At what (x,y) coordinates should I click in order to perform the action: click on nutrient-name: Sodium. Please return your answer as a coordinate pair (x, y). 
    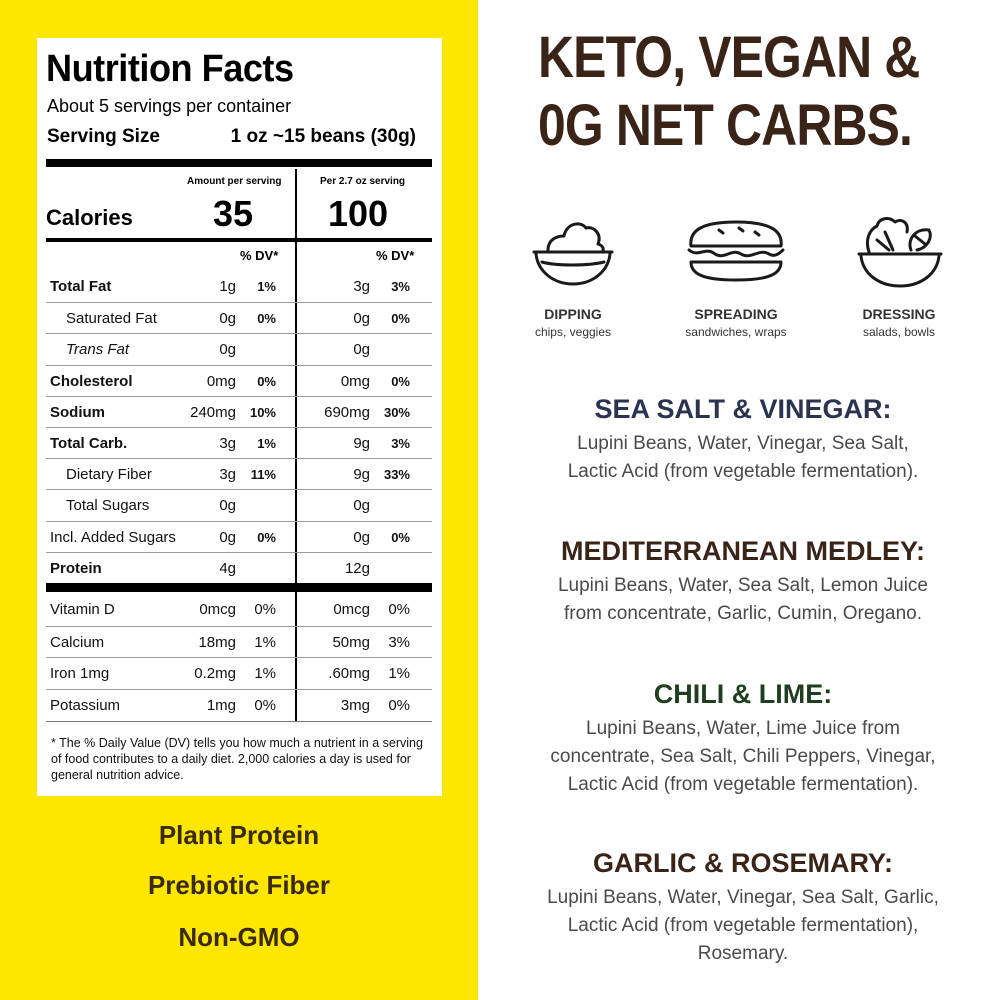
    Looking at the image, I should click on (77, 412).